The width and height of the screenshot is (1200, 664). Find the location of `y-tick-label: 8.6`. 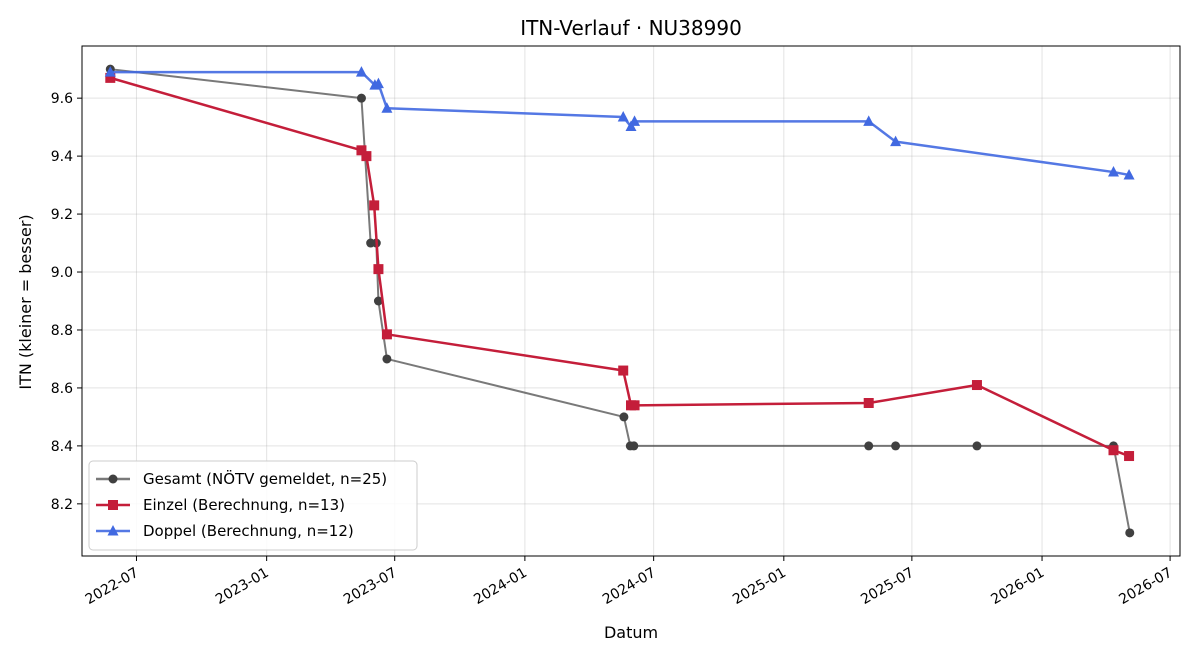

y-tick-label: 8.6 is located at coordinates (62, 389).